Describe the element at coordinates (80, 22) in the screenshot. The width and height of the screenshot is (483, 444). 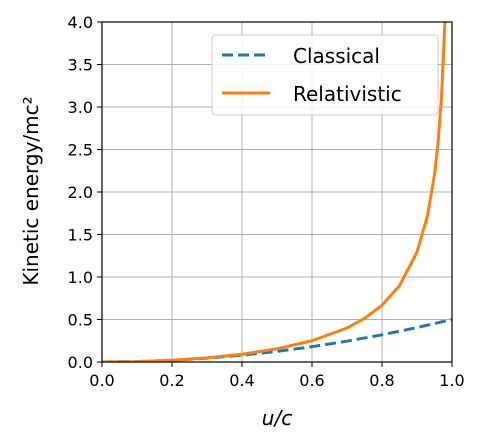
I see `y-tick-label: 4.0` at that location.